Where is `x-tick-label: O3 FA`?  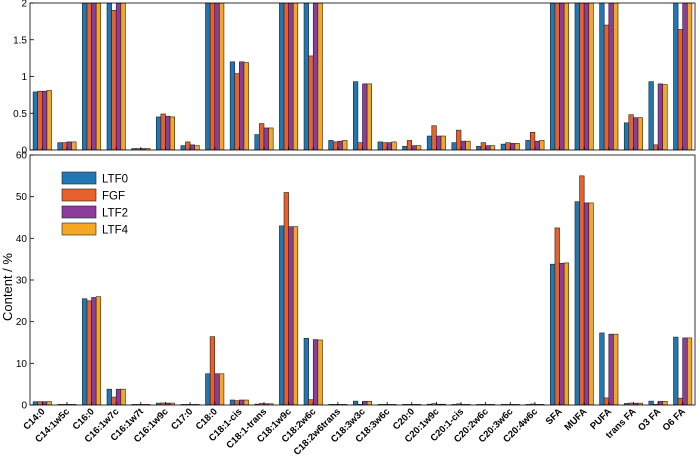
x-tick-label: O3 FA is located at coordinates (649, 419).